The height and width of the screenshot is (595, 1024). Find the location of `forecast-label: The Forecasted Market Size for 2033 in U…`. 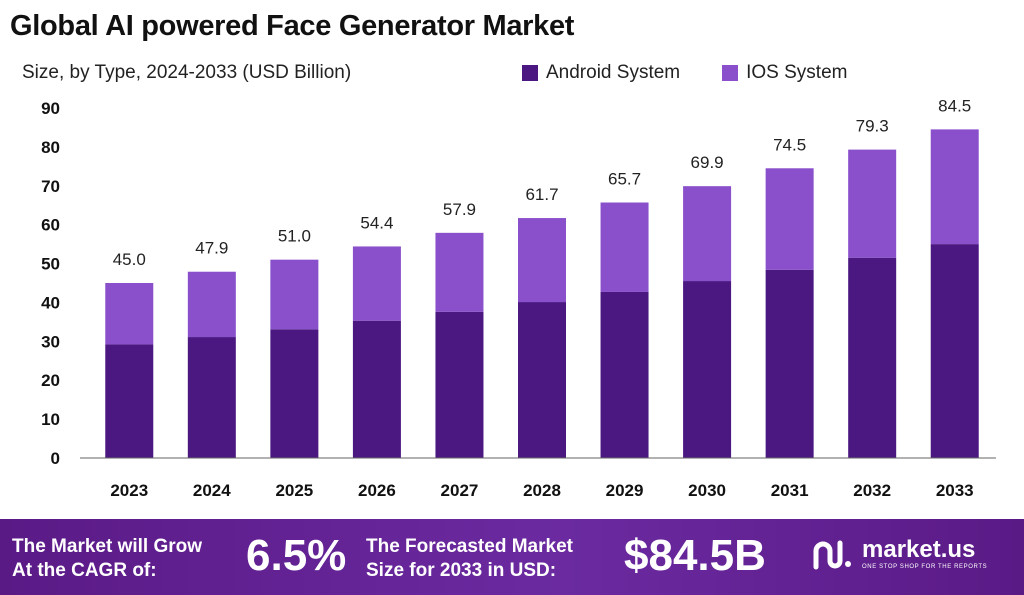

forecast-label: The Forecasted Market Size for 2033 in U… is located at coordinates (469, 559).